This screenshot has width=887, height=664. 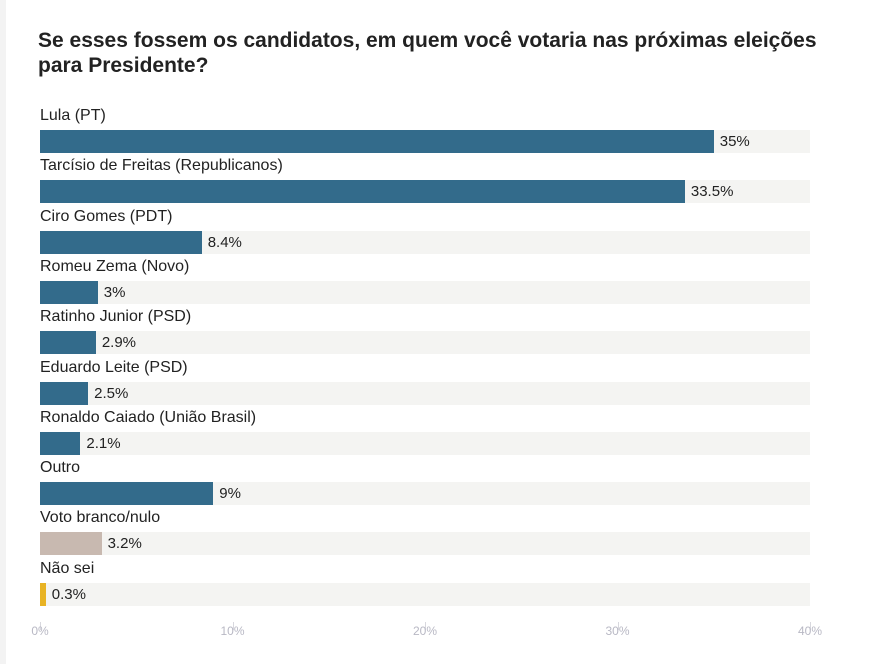 What do you see at coordinates (425, 242) in the screenshot?
I see `bar-track: 8.4%` at bounding box center [425, 242].